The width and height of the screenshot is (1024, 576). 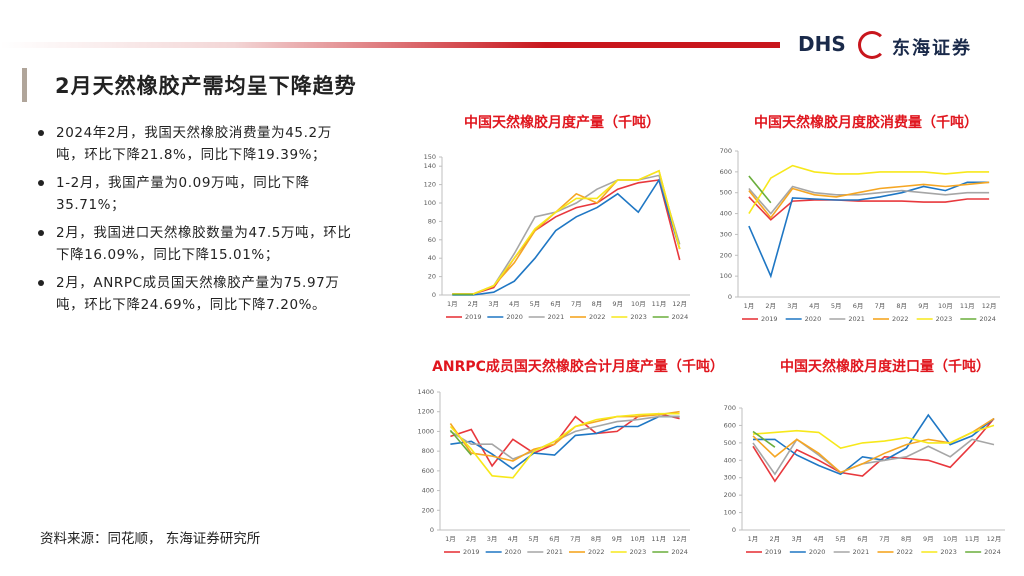 I want to click on slide-title: 2月天然橡胶产需均呈下降趋势, so click(x=206, y=86).